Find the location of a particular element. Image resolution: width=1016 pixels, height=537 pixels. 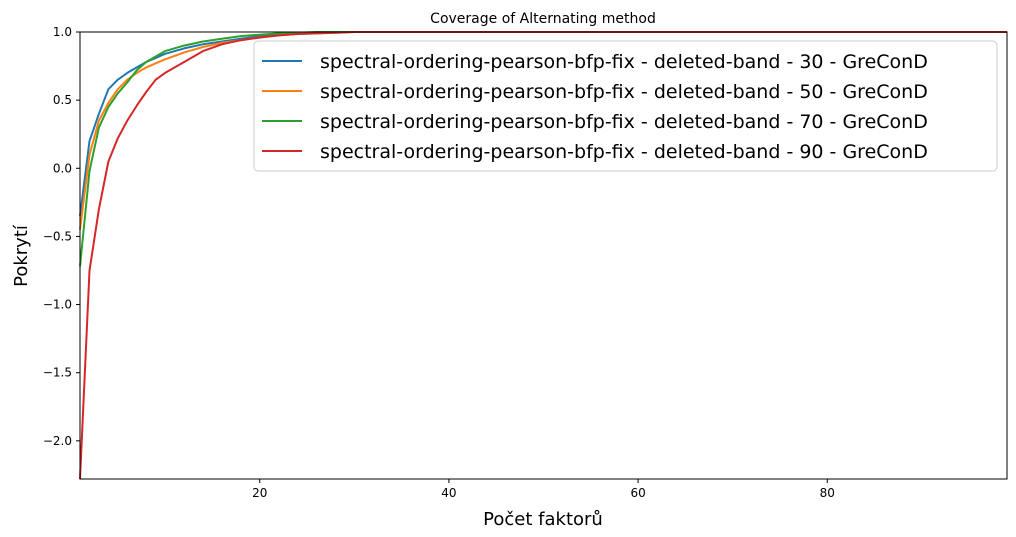

x-tick-label: 60 is located at coordinates (637, 493).